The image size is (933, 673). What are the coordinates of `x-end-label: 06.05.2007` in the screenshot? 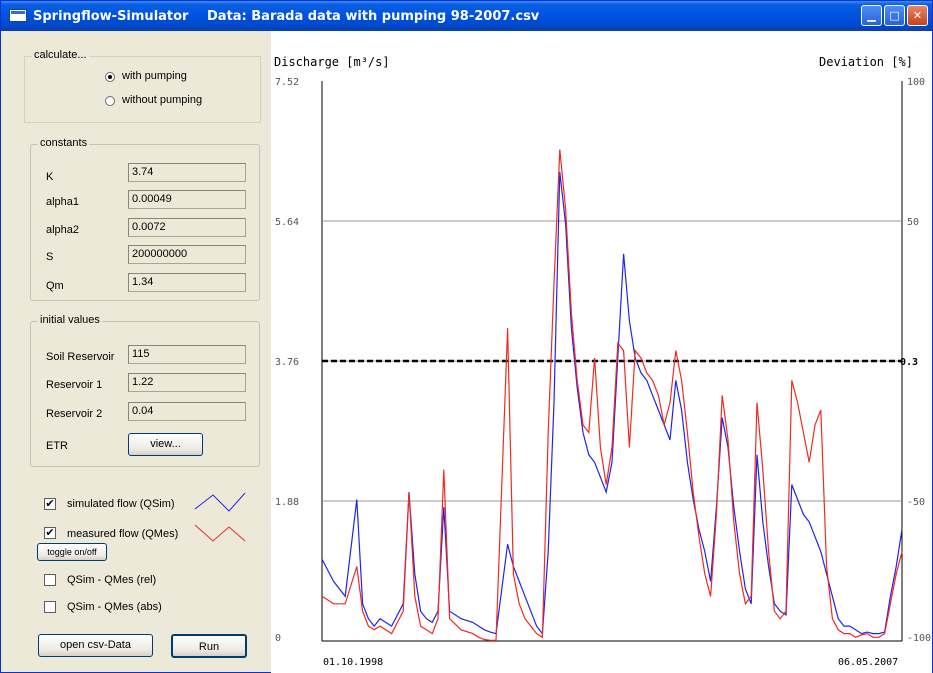 It's located at (868, 662).